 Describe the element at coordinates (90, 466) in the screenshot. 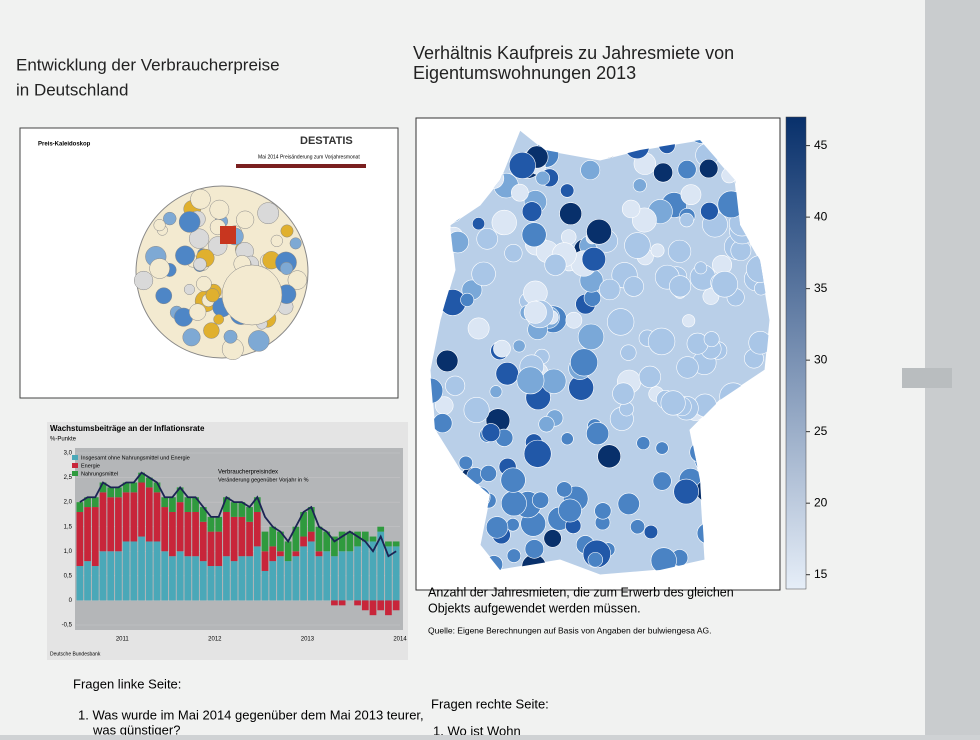

I see `legend-label: Energie` at that location.